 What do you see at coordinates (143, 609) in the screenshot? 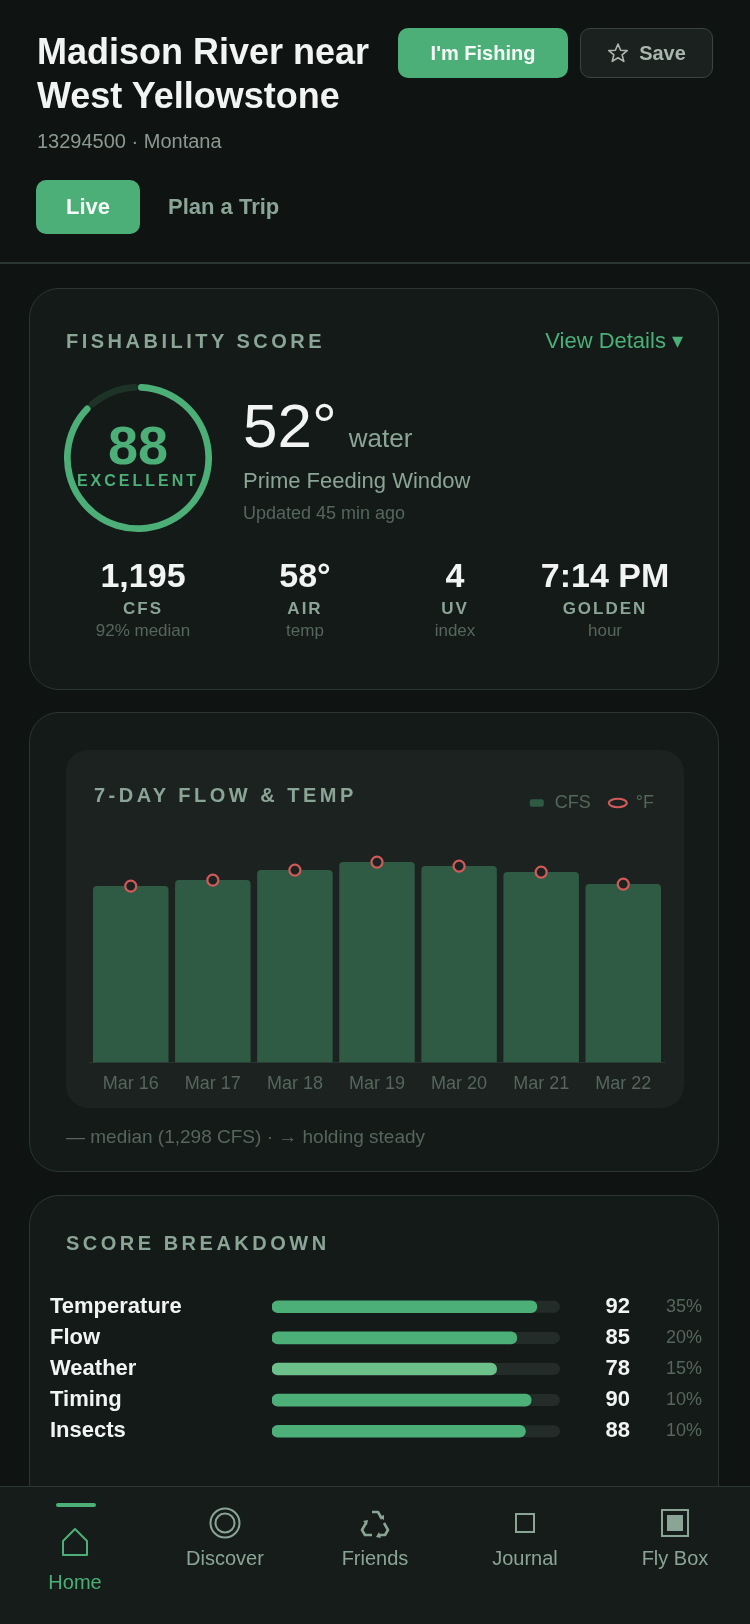
I see `text: CFS` at bounding box center [143, 609].